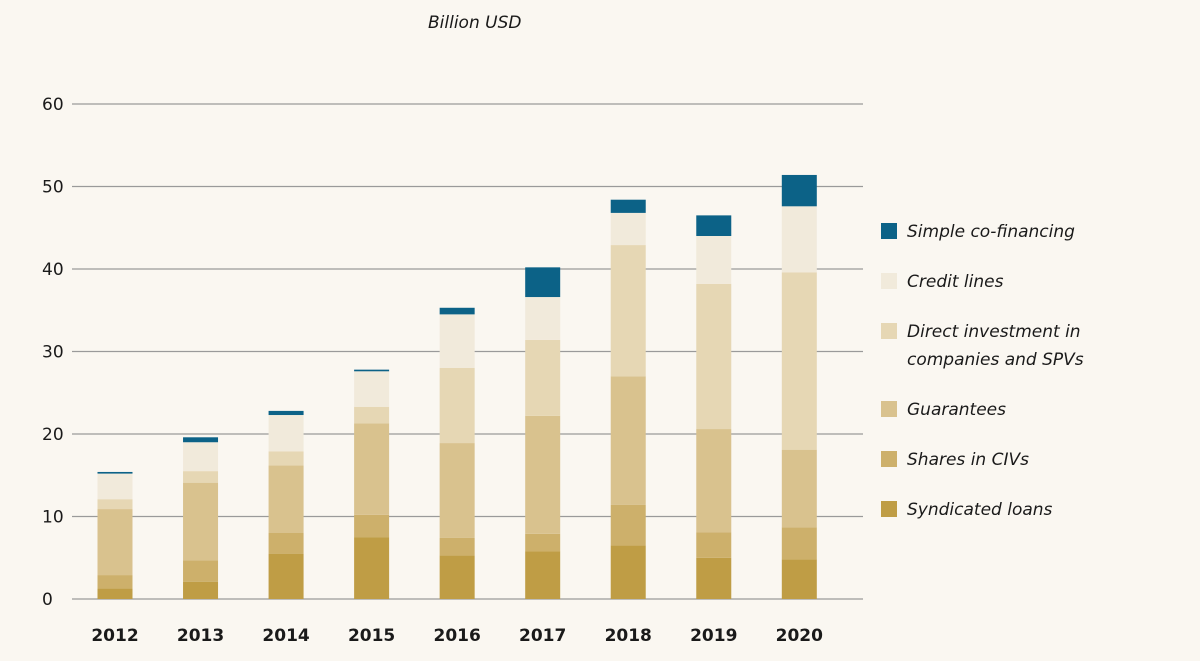 The height and width of the screenshot is (661, 1200). What do you see at coordinates (53, 435) in the screenshot?
I see `y-tick-label: 20` at bounding box center [53, 435].